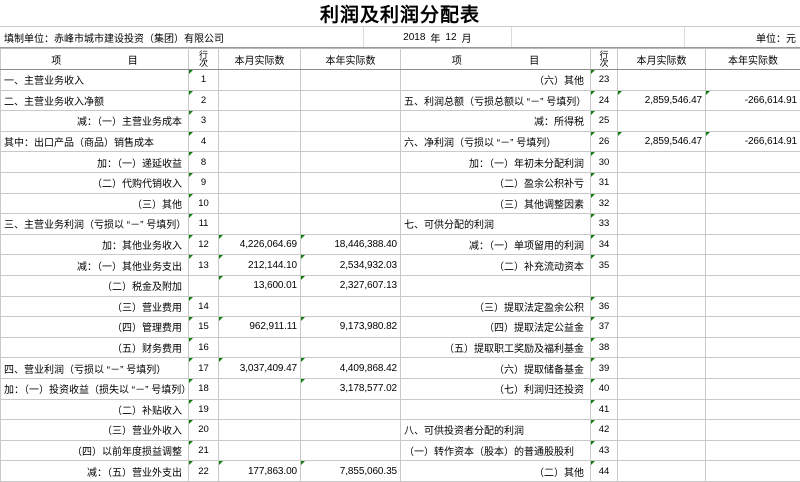 The image size is (800, 482). Describe the element at coordinates (604, 265) in the screenshot. I see `right-row-number: 35` at that location.